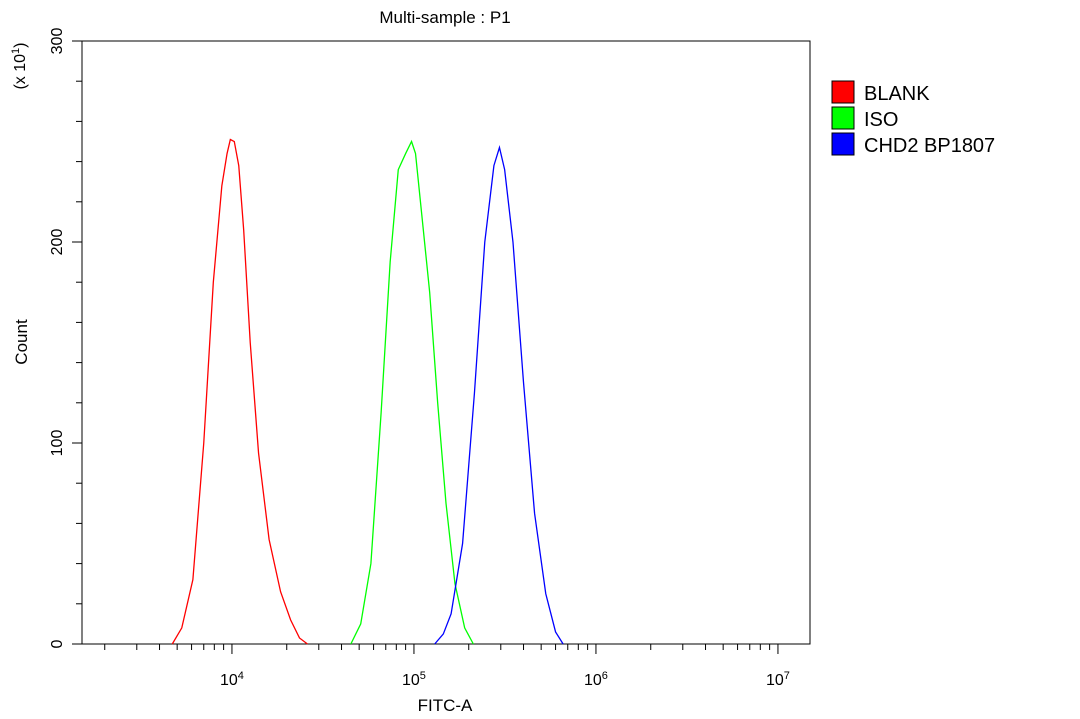  What do you see at coordinates (897, 94) in the screenshot?
I see `legend-label-0: BLANK` at bounding box center [897, 94].